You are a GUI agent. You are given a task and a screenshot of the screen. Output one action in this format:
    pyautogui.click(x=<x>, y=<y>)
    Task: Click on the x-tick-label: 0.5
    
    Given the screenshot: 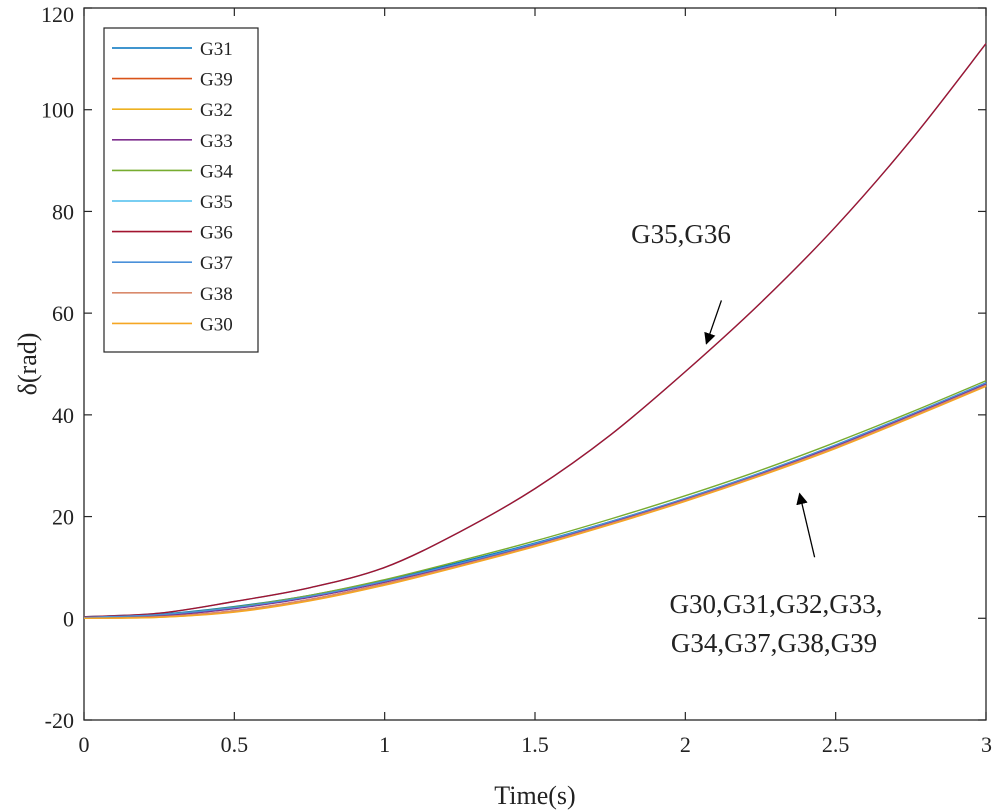 What is the action you would take?
    pyautogui.click(x=235, y=744)
    